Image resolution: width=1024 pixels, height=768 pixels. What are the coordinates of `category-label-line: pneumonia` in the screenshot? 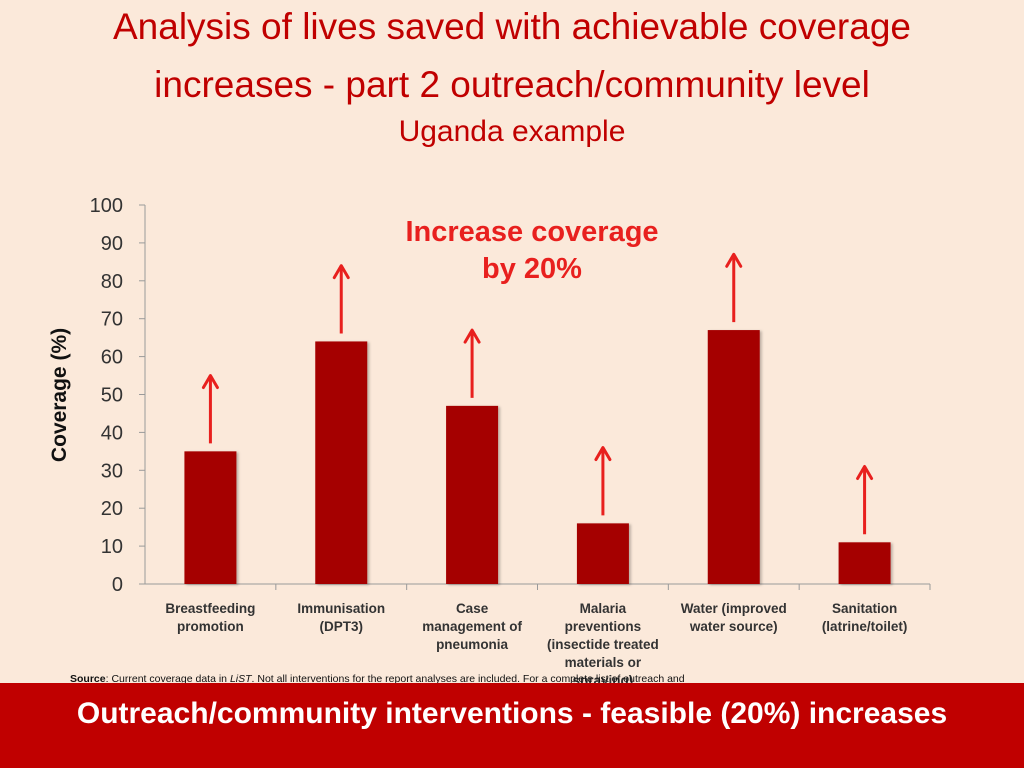 It's located at (472, 644).